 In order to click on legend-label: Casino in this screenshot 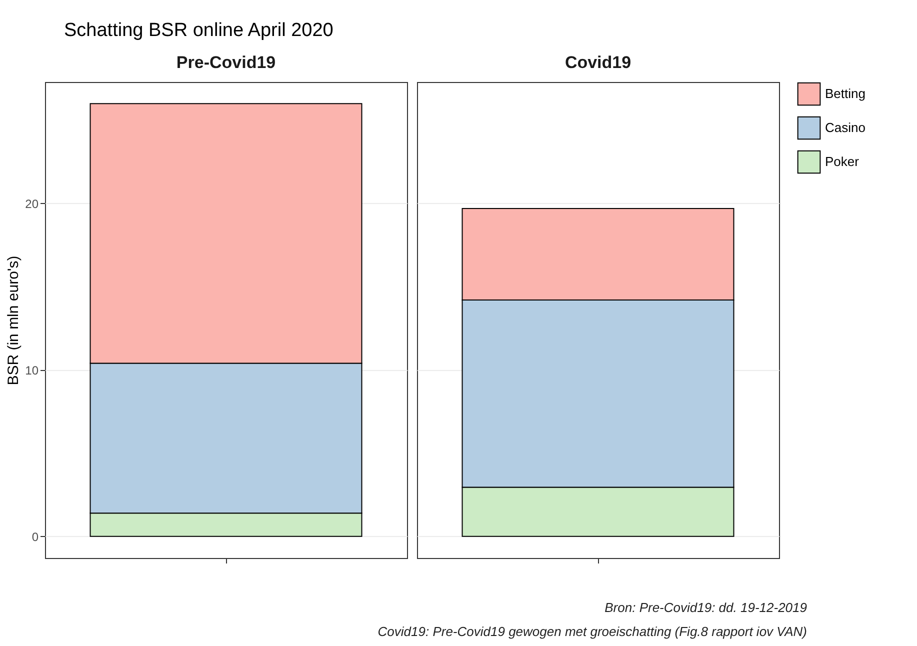, I will do `click(845, 127)`.